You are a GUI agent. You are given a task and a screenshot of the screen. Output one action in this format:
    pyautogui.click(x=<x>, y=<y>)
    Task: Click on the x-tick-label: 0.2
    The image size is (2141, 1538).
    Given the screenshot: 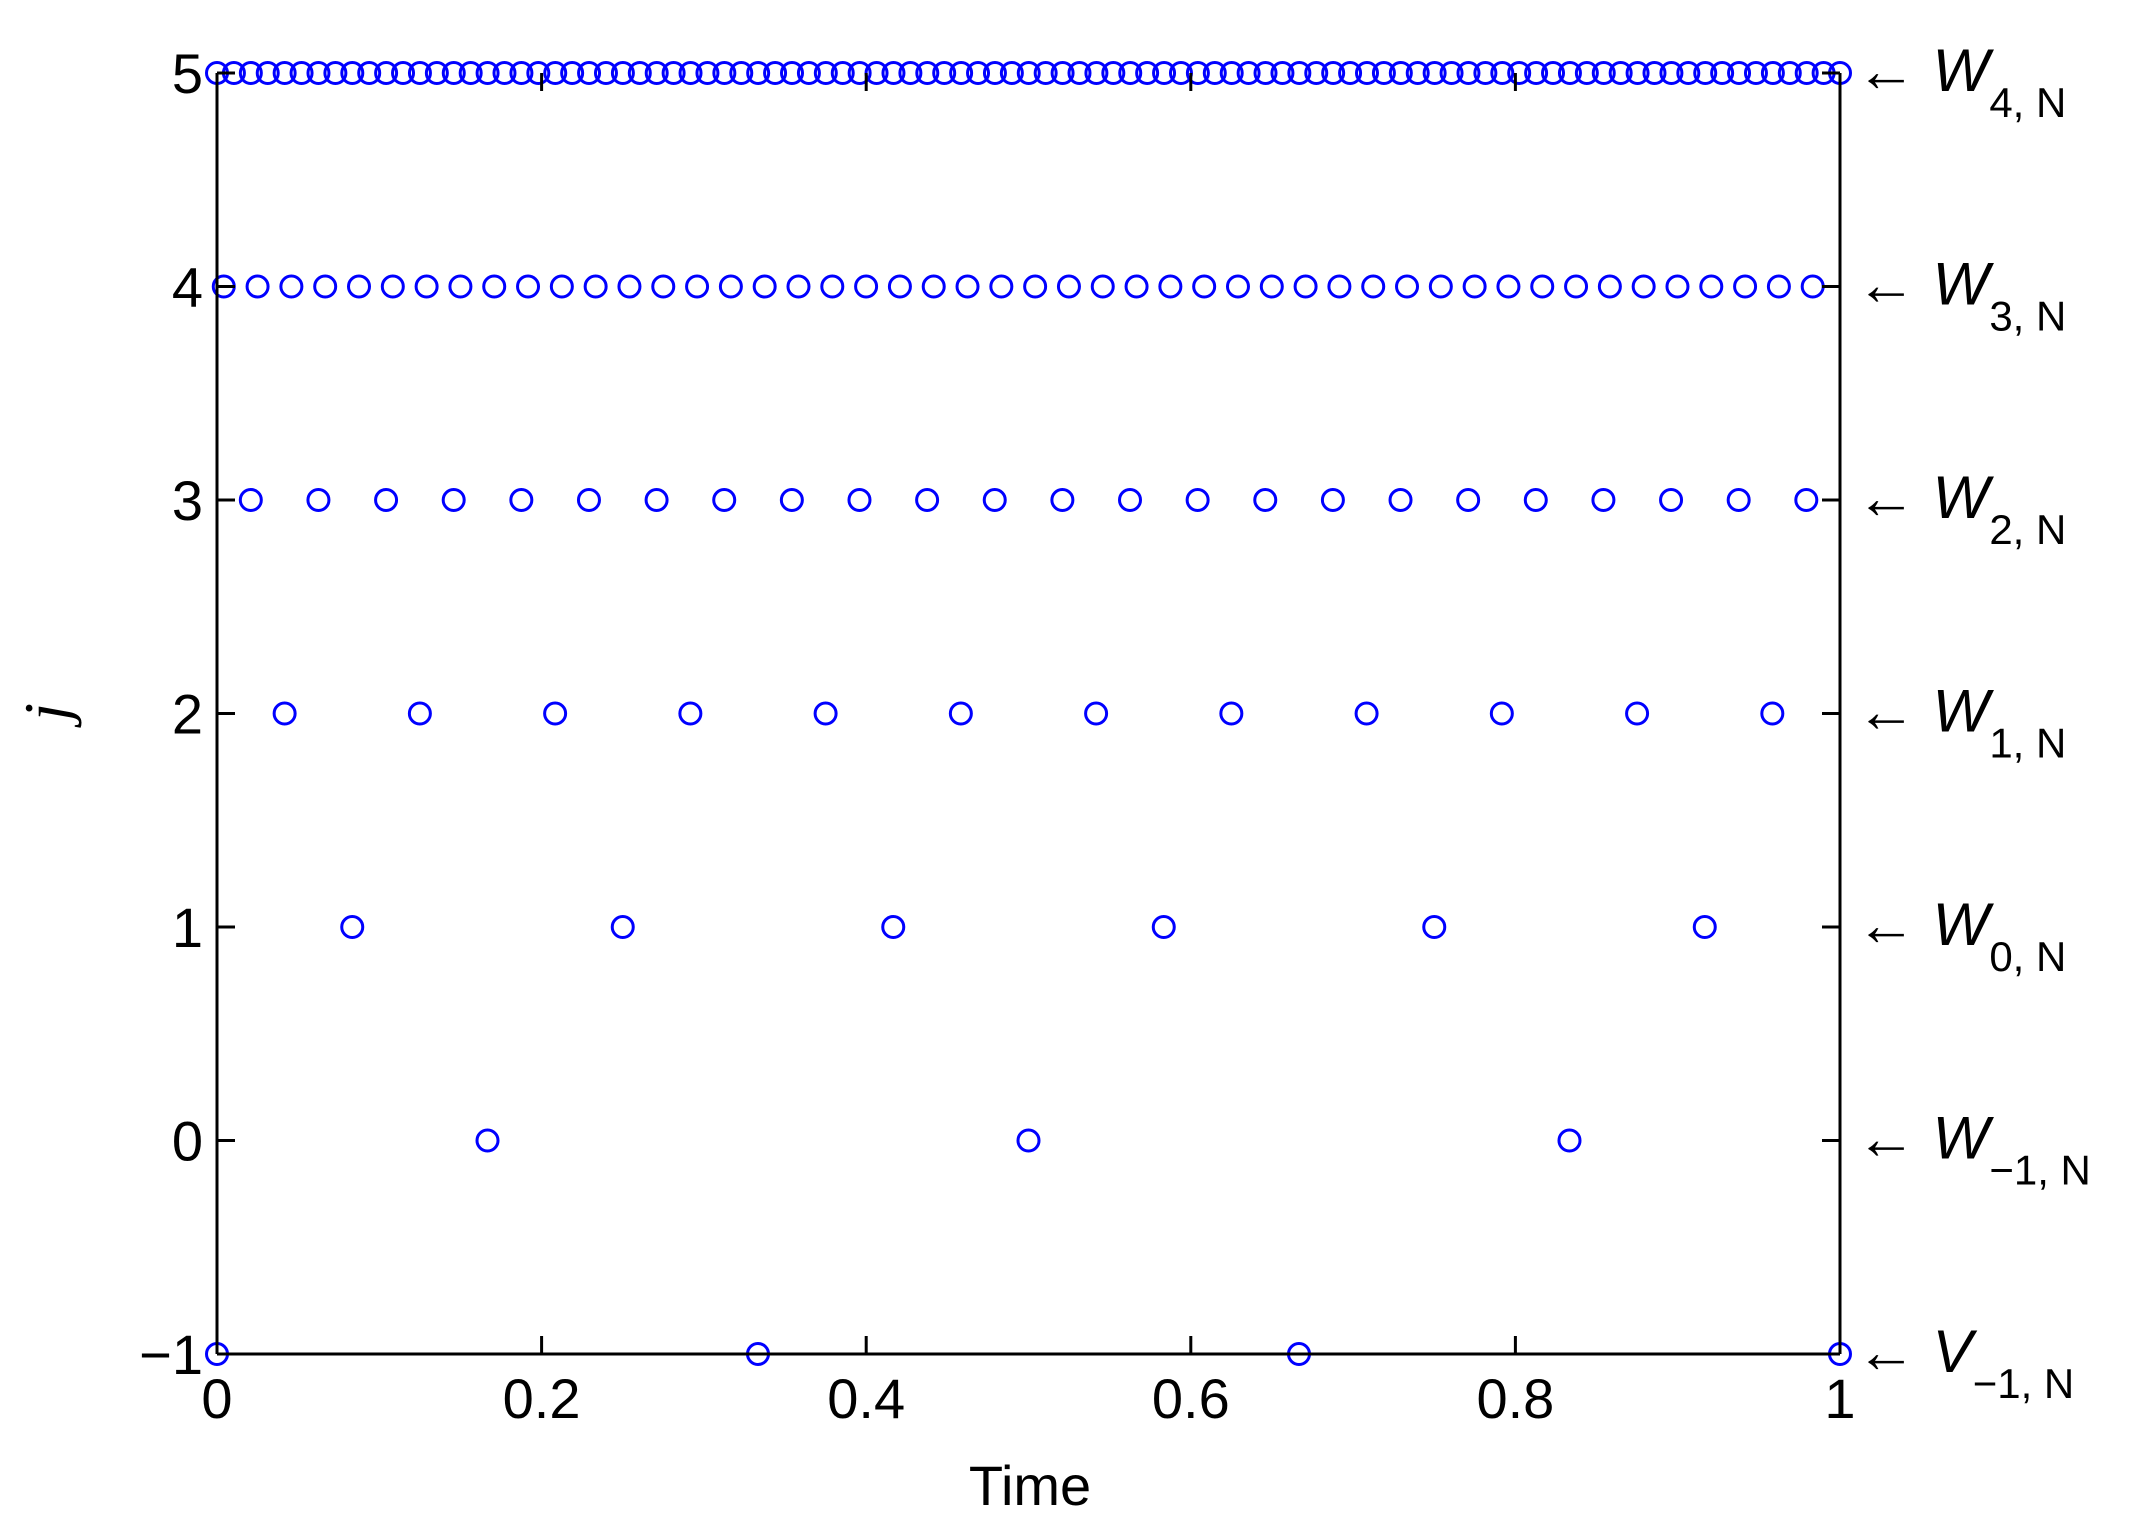 What is the action you would take?
    pyautogui.click(x=542, y=1398)
    